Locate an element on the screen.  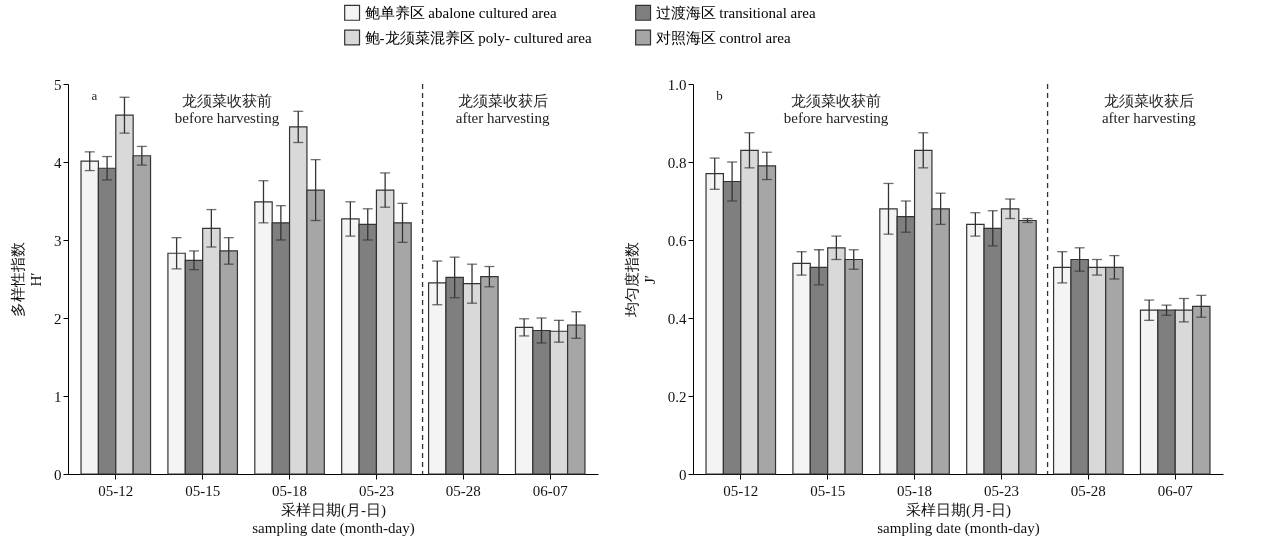
y-tick-label: 0.8 is located at coordinates (677, 162).